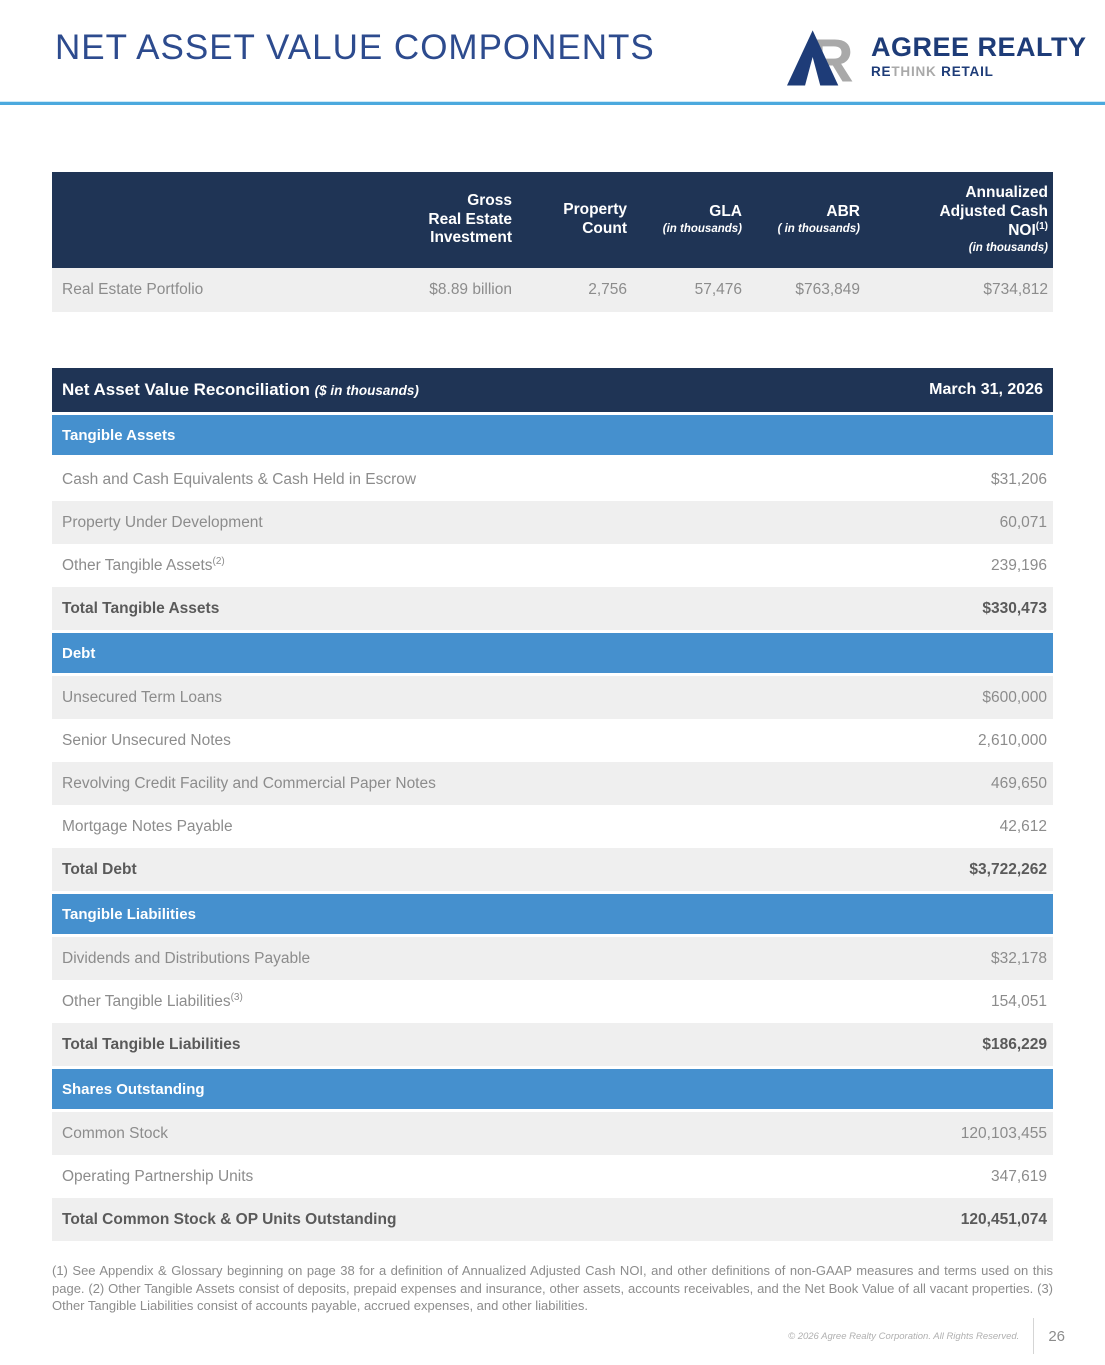 This screenshot has height=1365, width=1105. Describe the element at coordinates (1018, 958) in the screenshot. I see `row-value: $32,178` at that location.